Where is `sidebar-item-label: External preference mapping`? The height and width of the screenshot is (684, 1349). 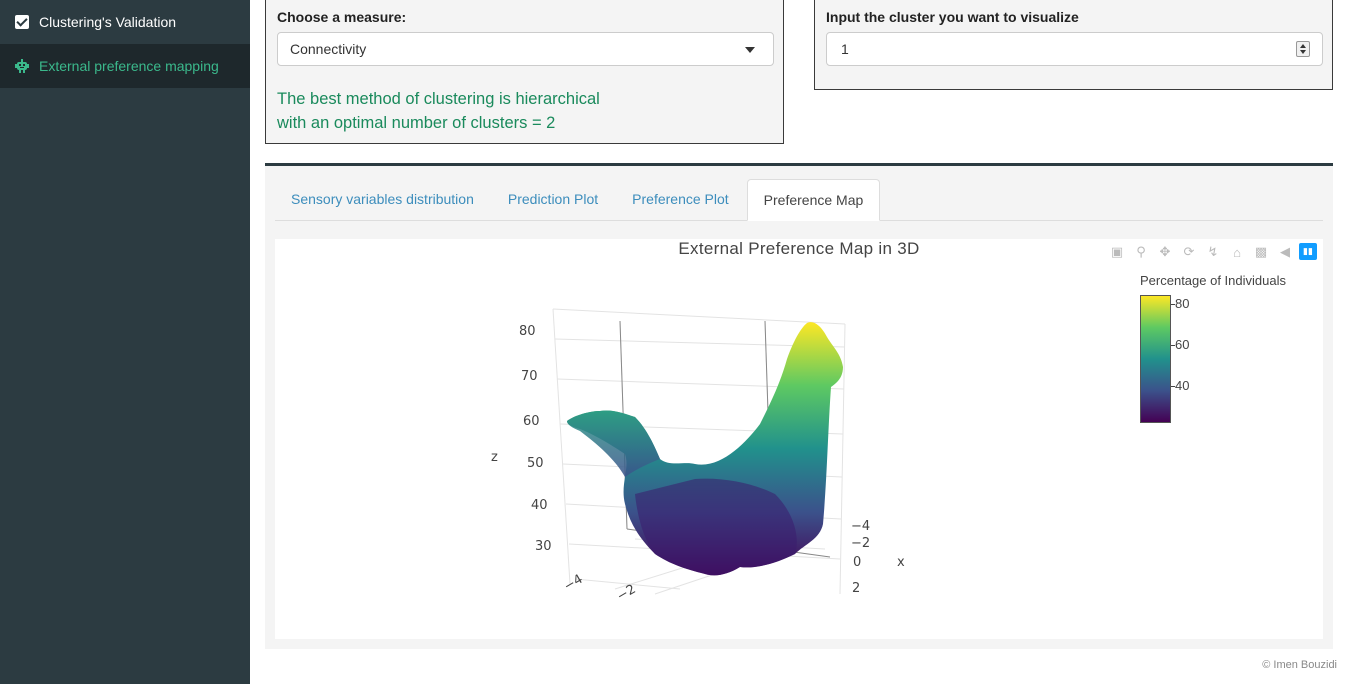 sidebar-item-label: External preference mapping is located at coordinates (129, 66).